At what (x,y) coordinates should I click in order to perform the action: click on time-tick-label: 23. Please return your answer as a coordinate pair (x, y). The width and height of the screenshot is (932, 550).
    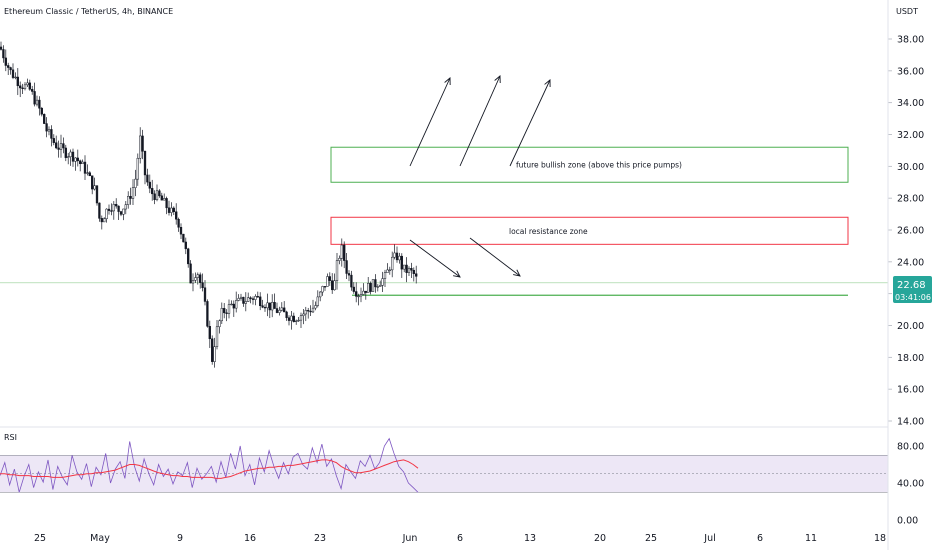
    Looking at the image, I should click on (320, 538).